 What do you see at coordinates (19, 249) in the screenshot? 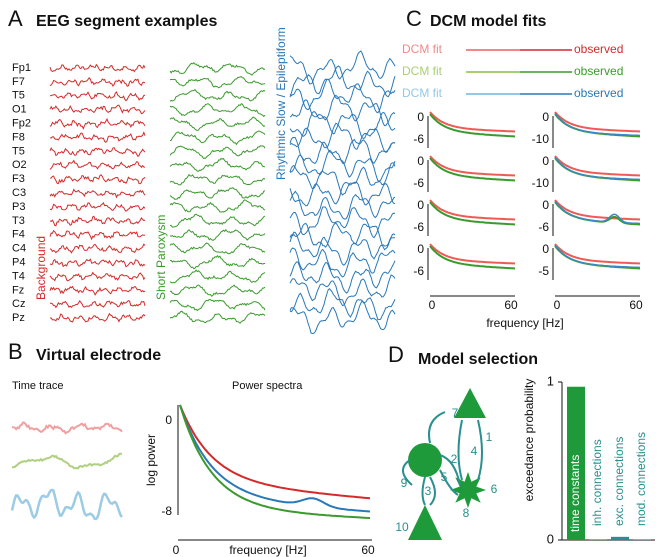
I see `channel-label: C4` at bounding box center [19, 249].